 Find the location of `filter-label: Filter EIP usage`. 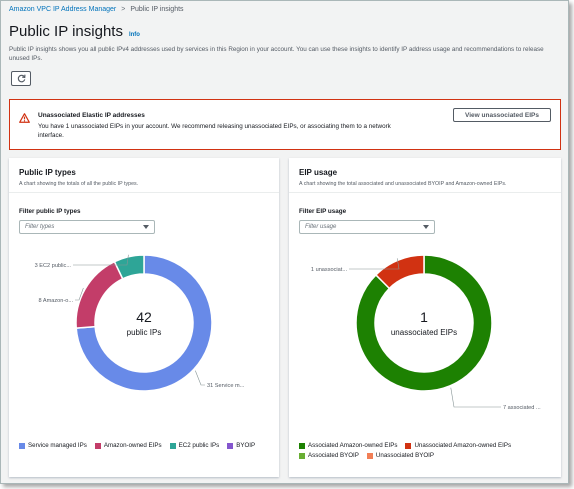

filter-label: Filter EIP usage is located at coordinates (323, 211).